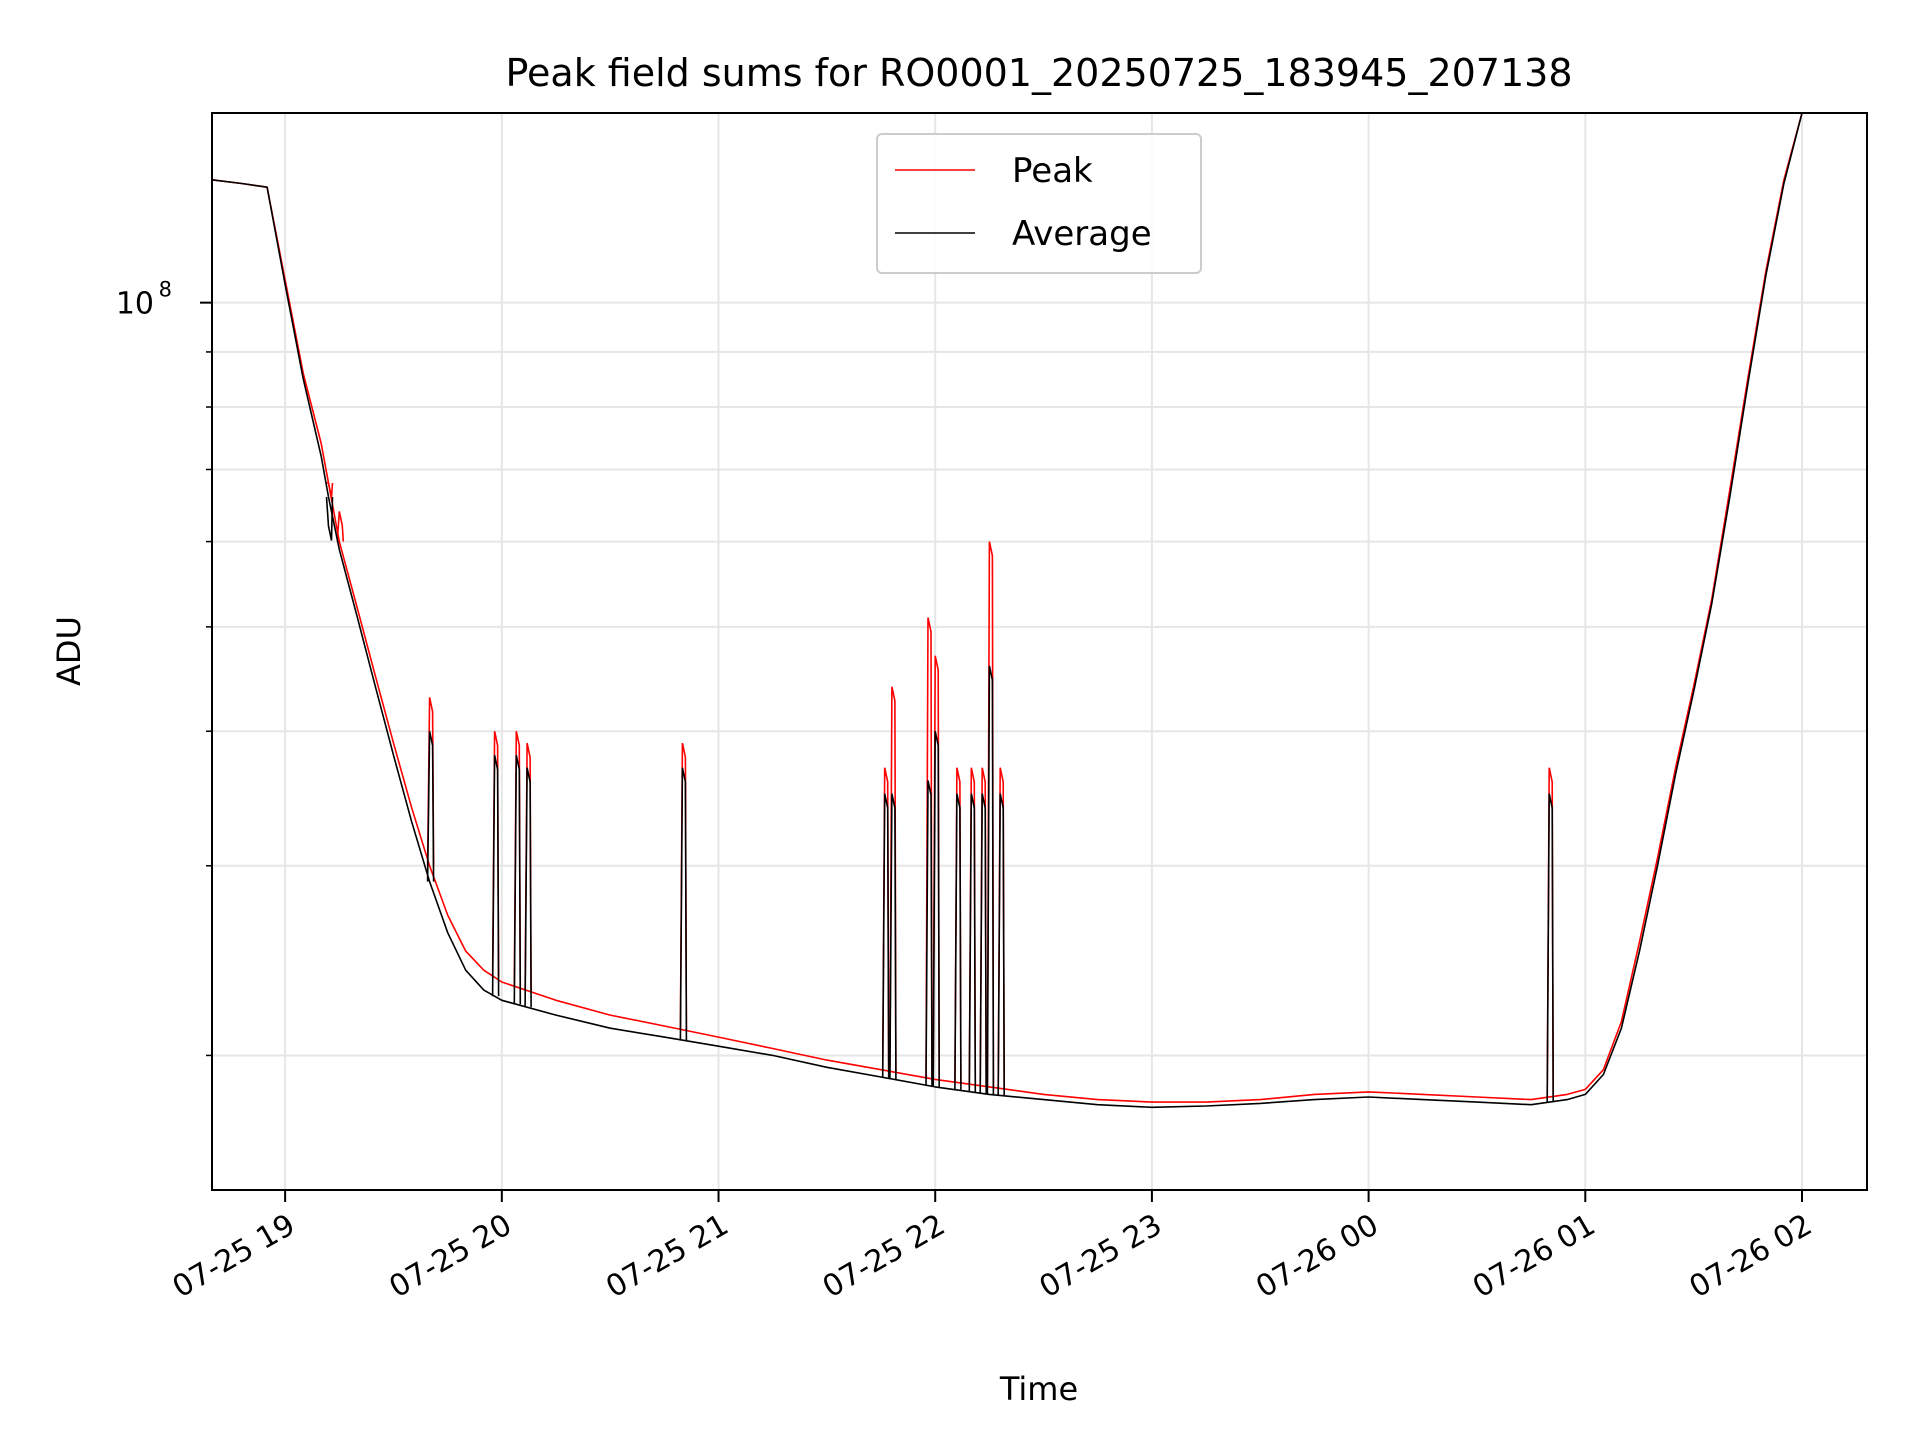 This screenshot has height=1440, width=1920. I want to click on y-axis-label: ADU, so click(69, 651).